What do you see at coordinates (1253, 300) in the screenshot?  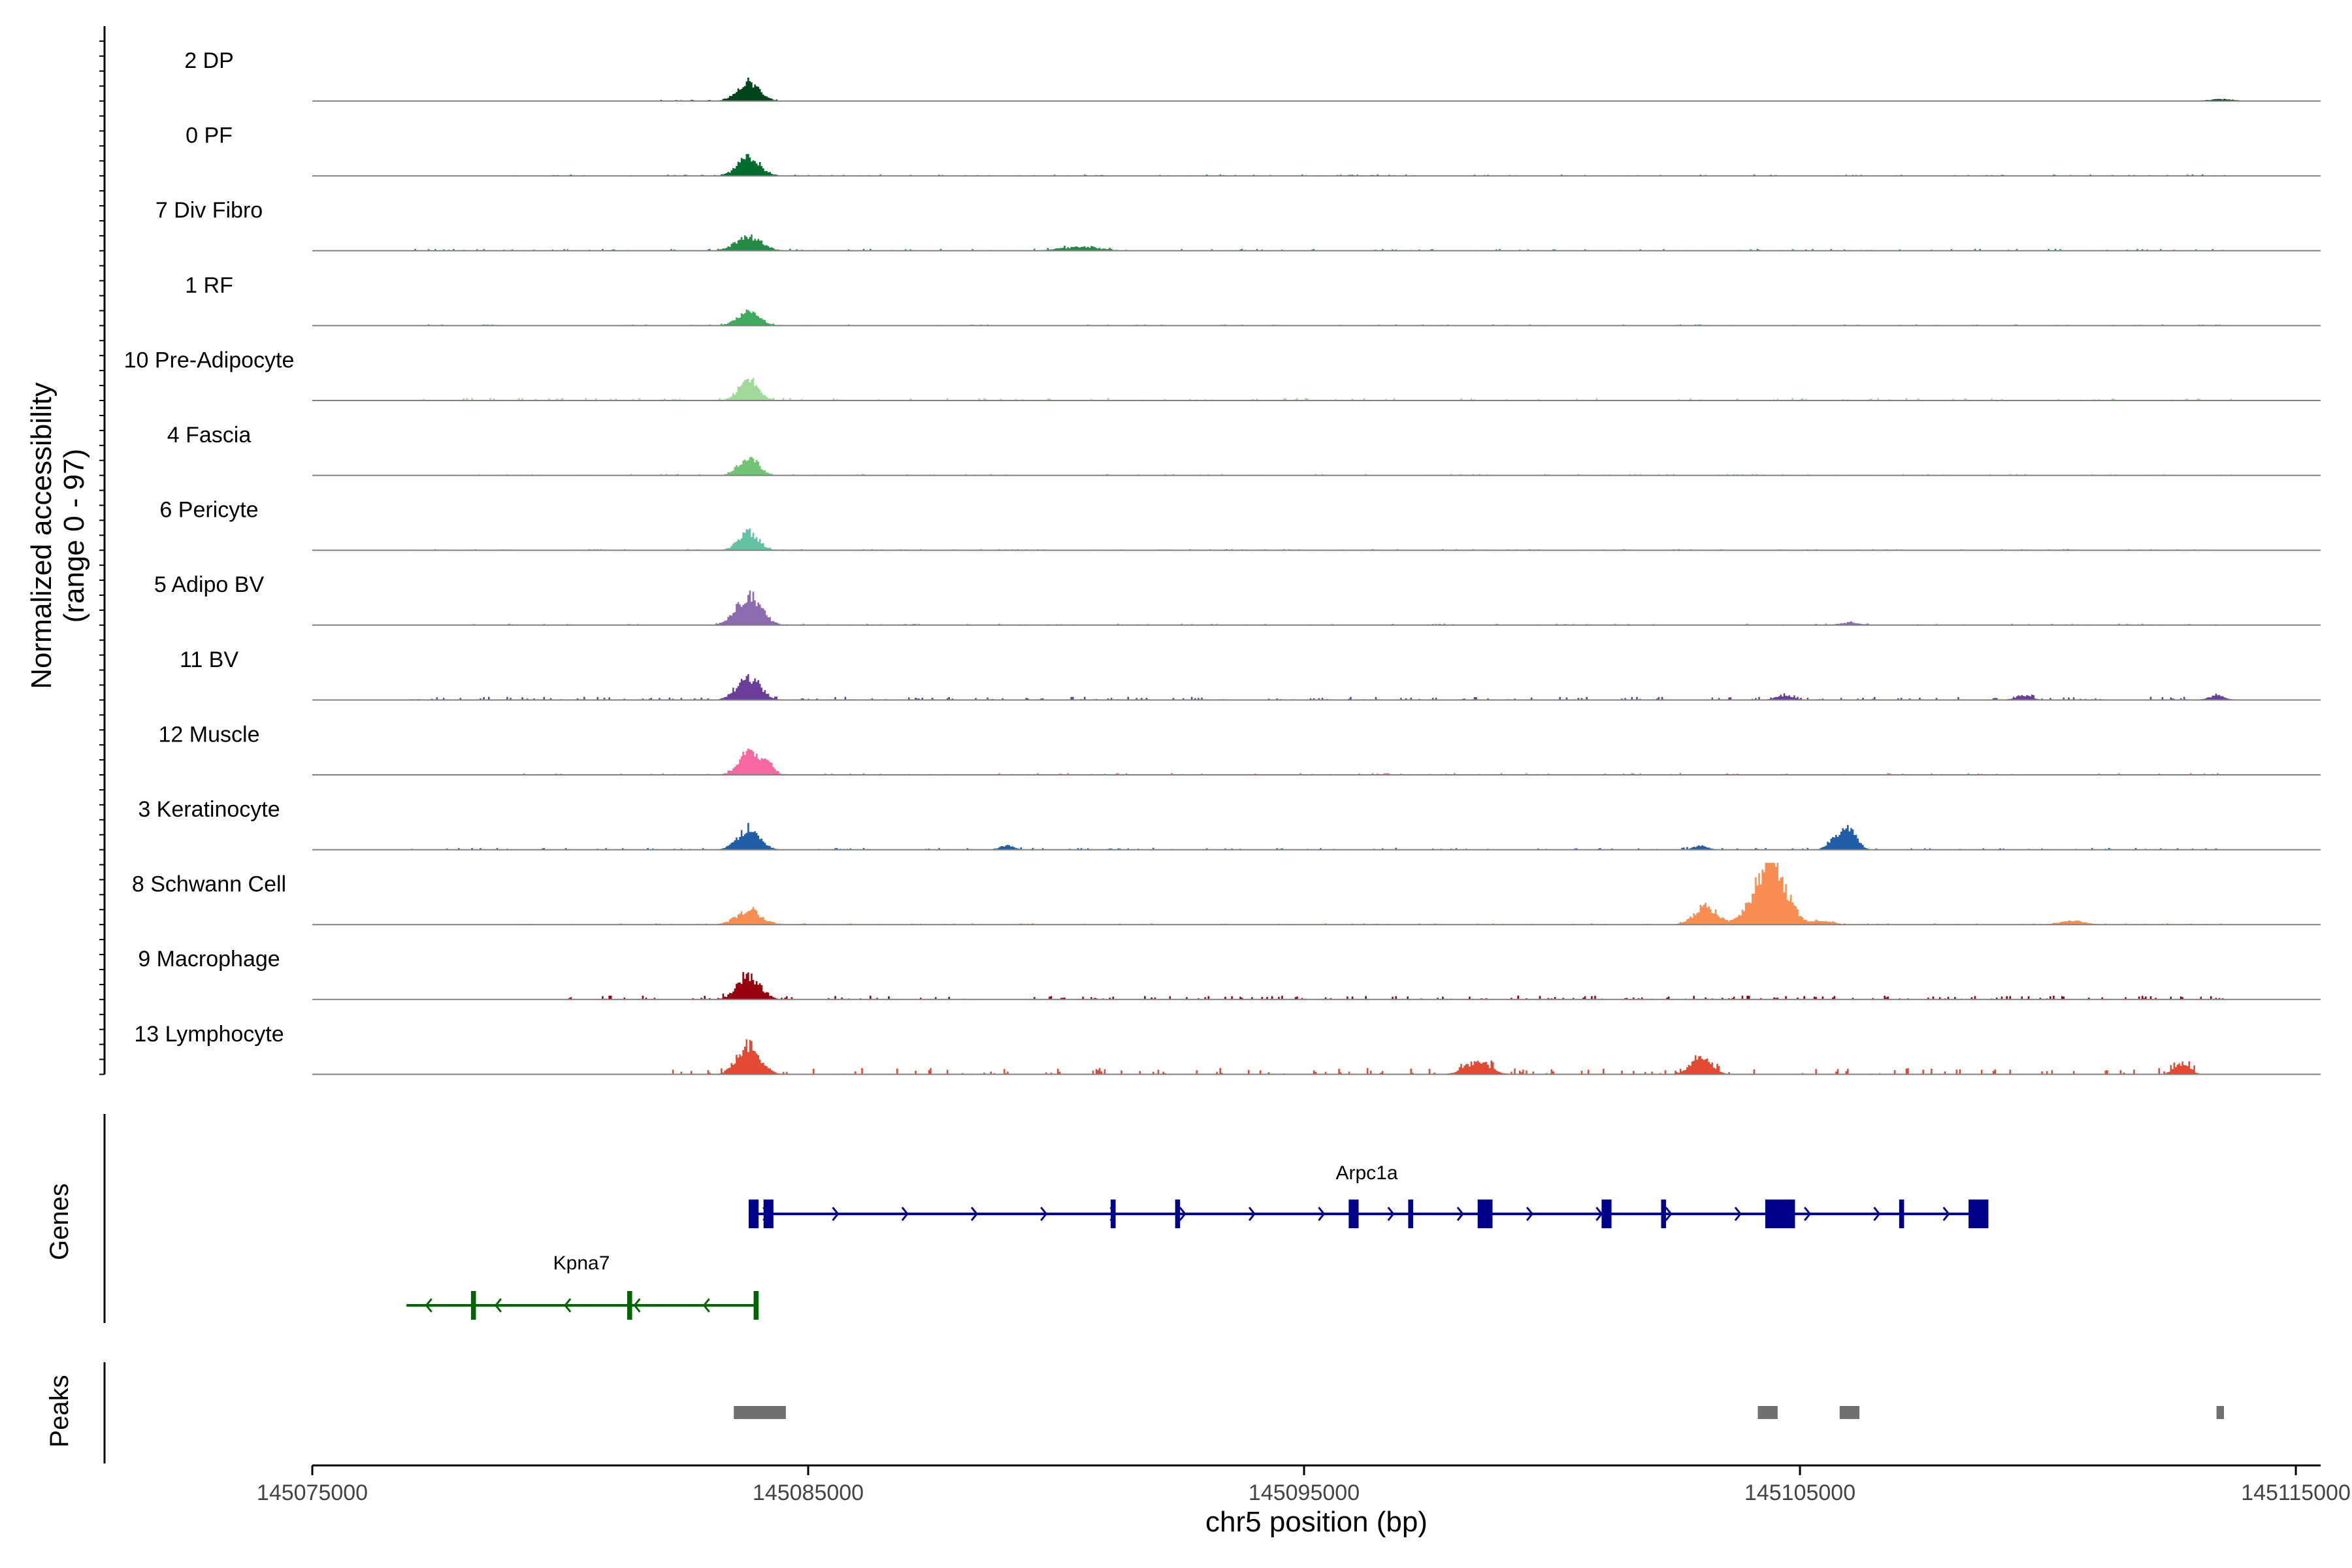 I see `coverage-track: 1 RF` at bounding box center [1253, 300].